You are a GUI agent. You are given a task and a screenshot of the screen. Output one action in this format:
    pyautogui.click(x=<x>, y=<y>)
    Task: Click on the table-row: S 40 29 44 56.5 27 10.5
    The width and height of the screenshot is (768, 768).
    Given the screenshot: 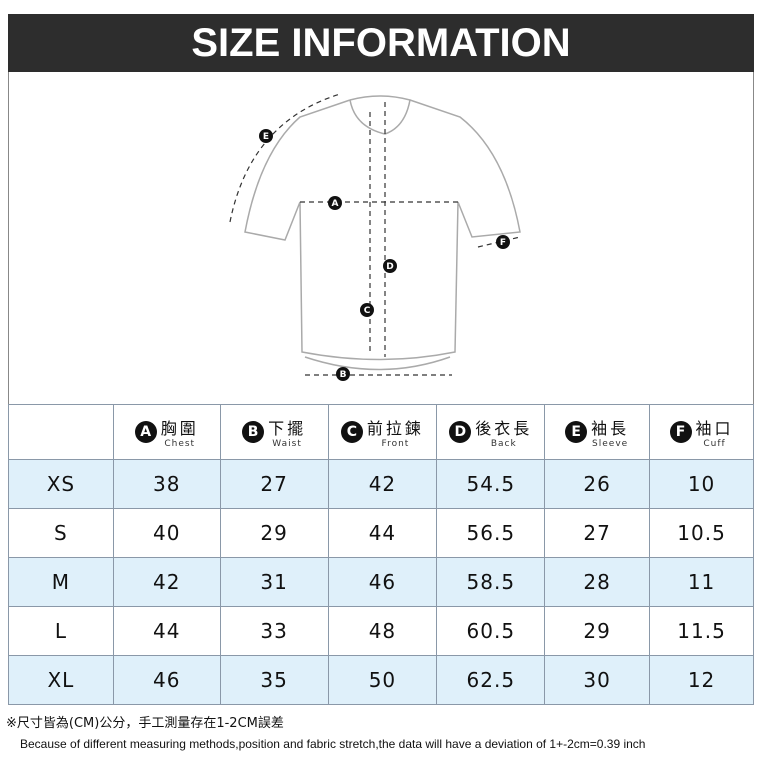 What is the action you would take?
    pyautogui.click(x=381, y=533)
    